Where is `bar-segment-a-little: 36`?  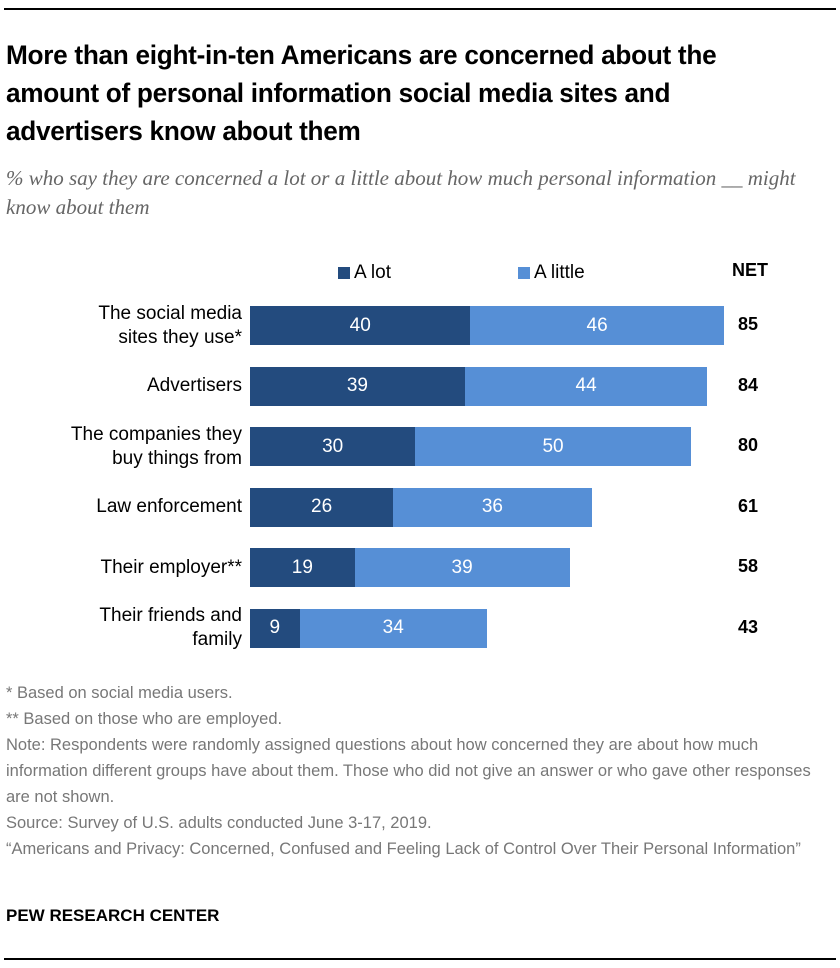 bar-segment-a-little: 36 is located at coordinates (492, 507).